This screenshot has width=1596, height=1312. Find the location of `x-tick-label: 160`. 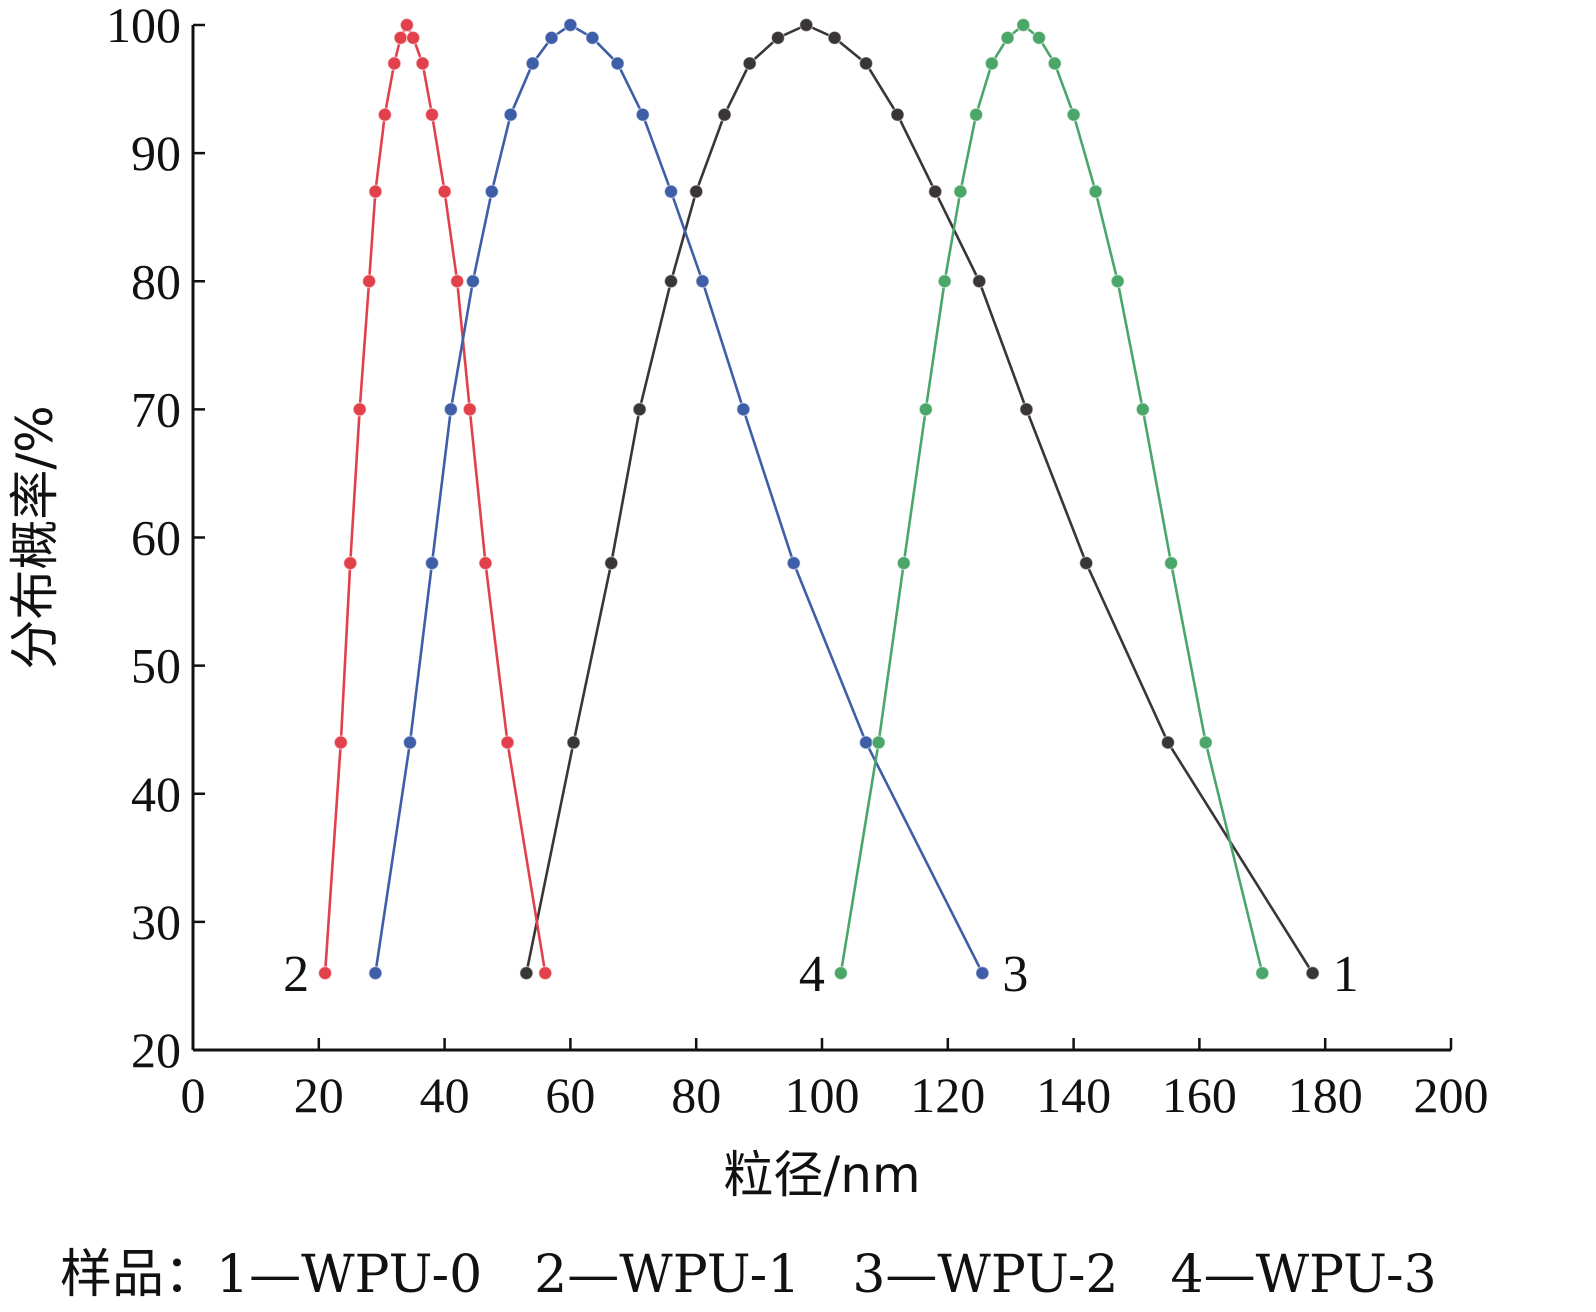

x-tick-label: 160 is located at coordinates (1199, 1095).